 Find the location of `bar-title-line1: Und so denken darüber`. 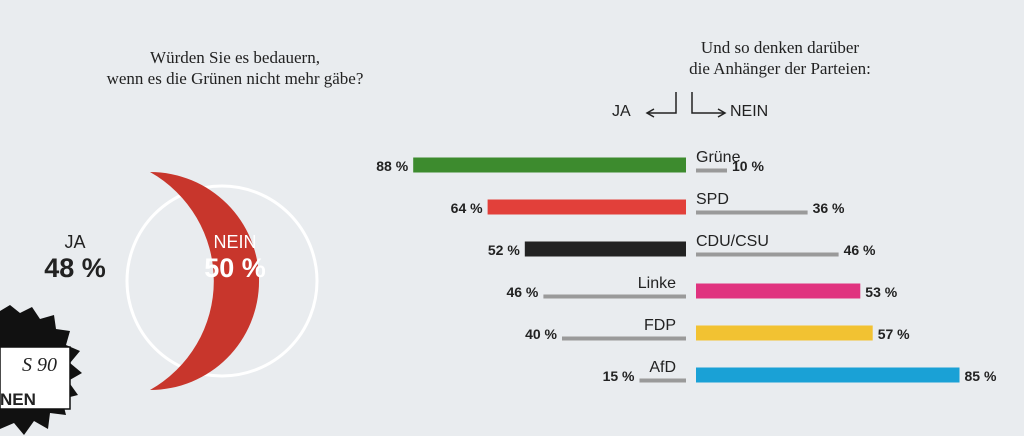

bar-title-line1: Und so denken darüber is located at coordinates (780, 47).